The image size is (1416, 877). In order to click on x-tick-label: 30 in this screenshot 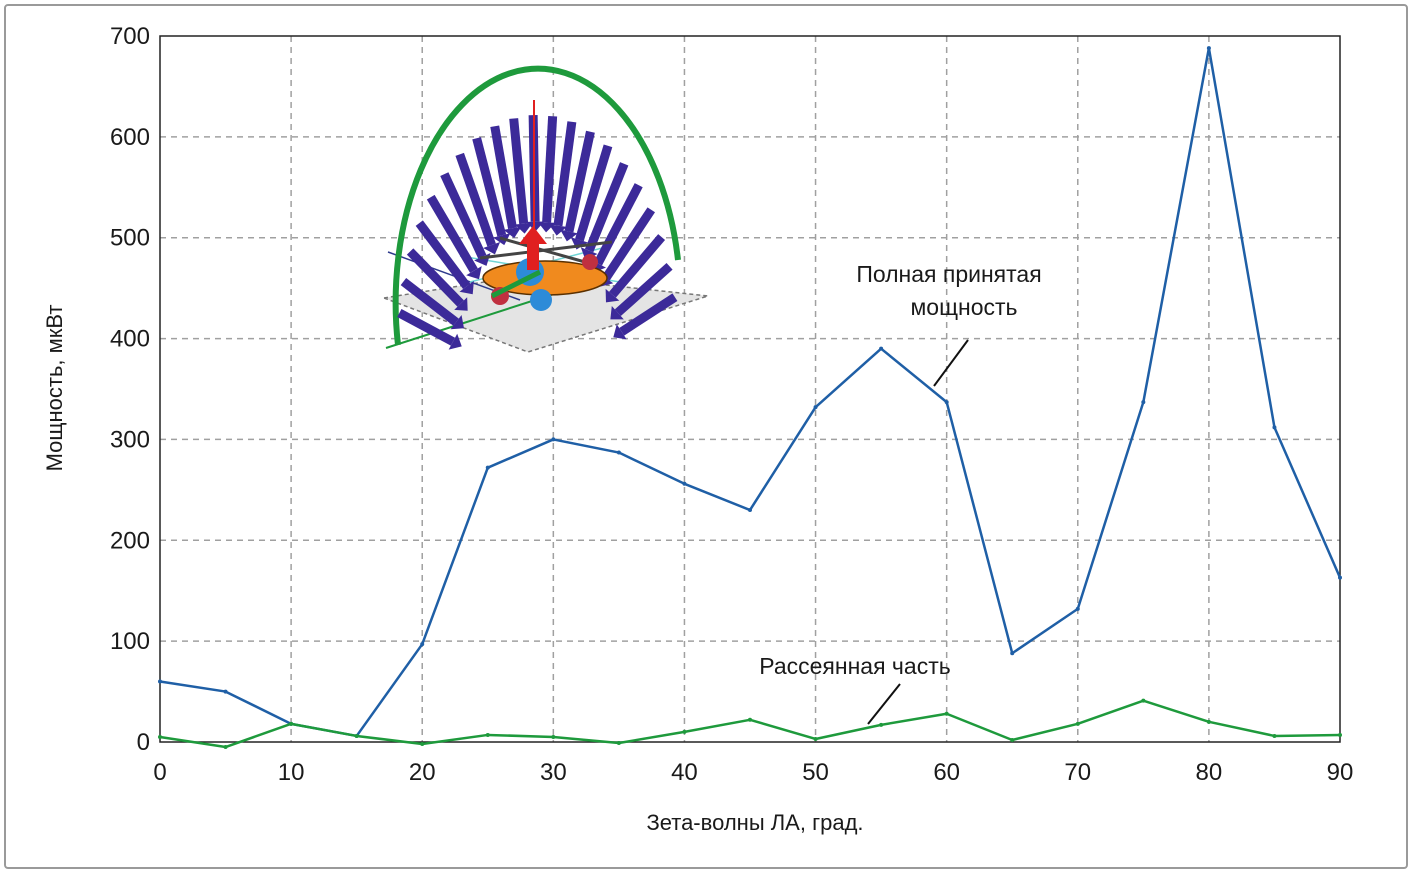, I will do `click(553, 772)`.